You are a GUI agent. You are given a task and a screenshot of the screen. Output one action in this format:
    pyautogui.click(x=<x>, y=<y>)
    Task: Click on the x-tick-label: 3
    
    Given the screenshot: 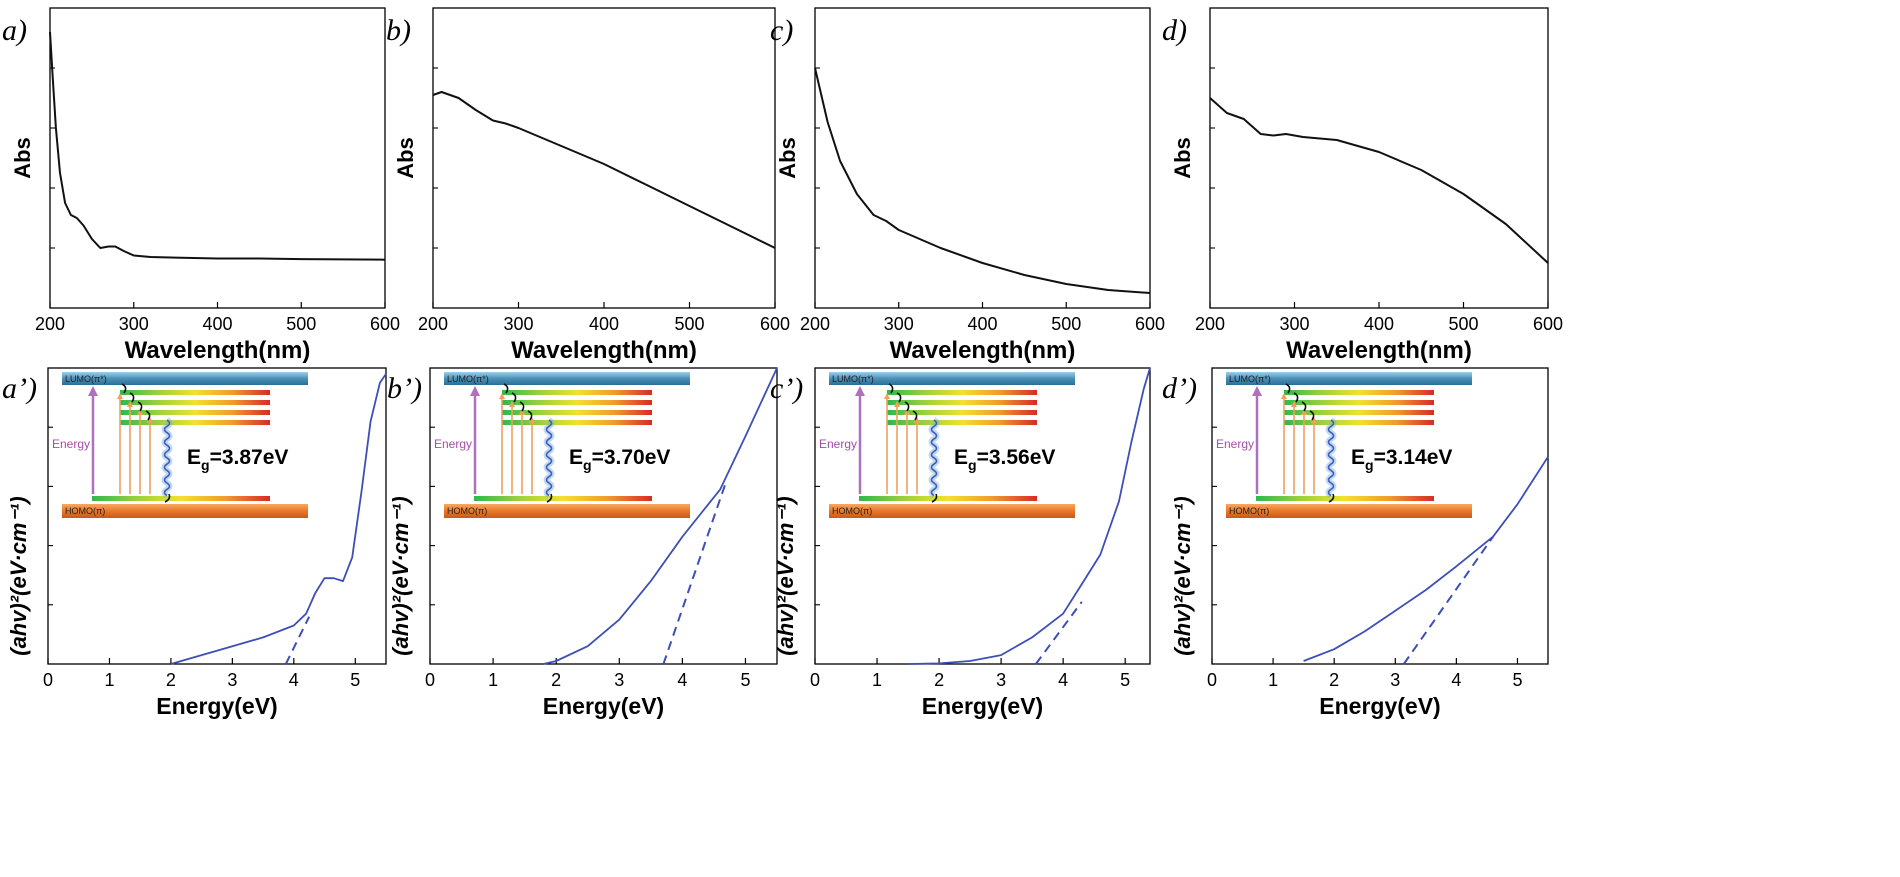 What is the action you would take?
    pyautogui.click(x=1001, y=680)
    